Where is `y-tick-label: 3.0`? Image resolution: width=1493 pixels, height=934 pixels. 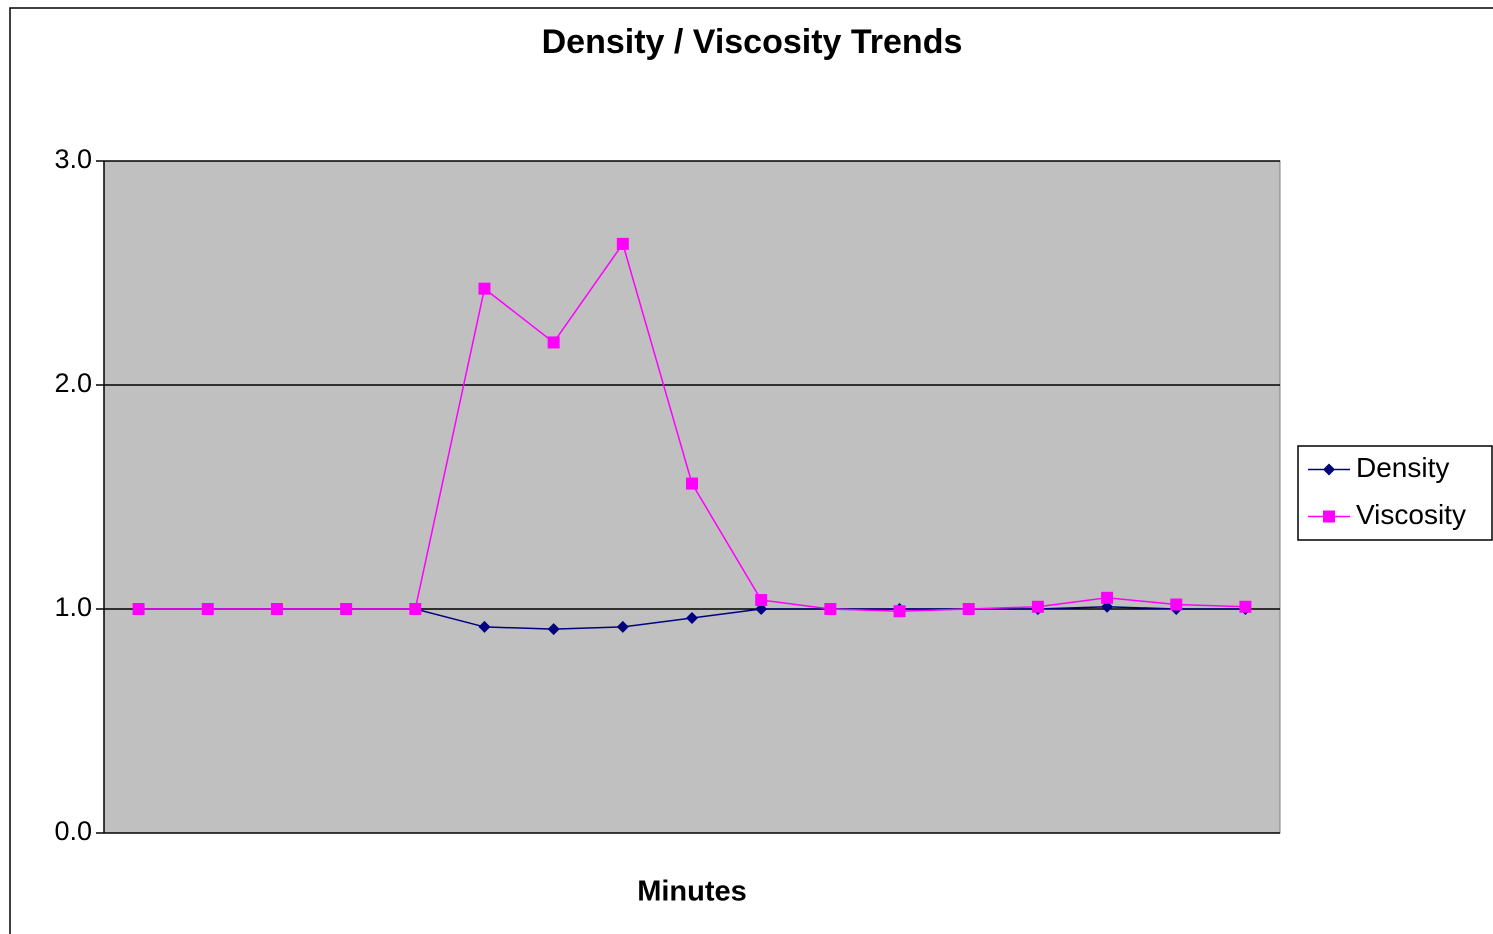 y-tick-label: 3.0 is located at coordinates (73, 159).